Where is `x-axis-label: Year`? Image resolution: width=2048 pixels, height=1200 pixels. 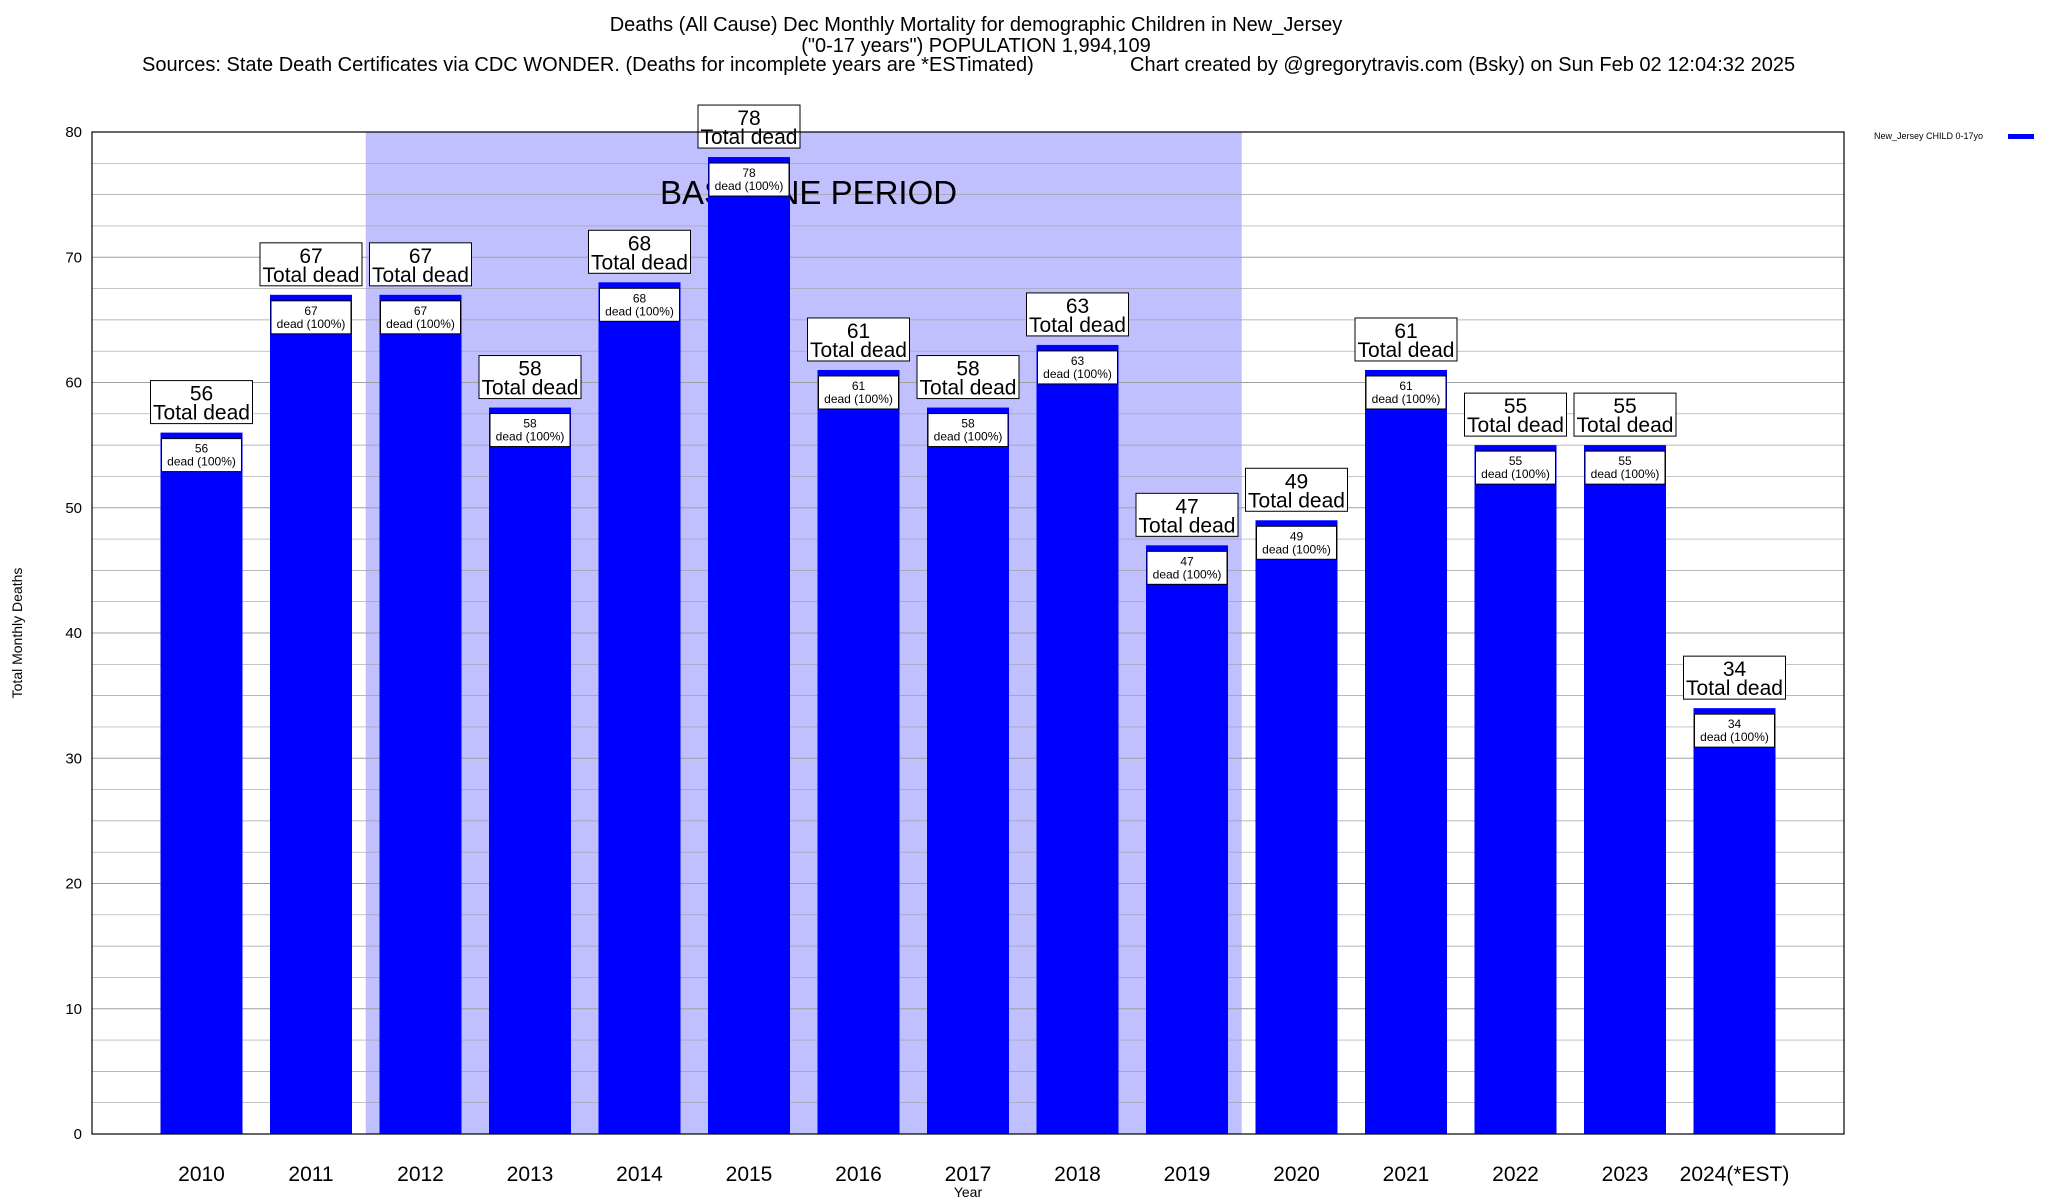 x-axis-label: Year is located at coordinates (968, 1192).